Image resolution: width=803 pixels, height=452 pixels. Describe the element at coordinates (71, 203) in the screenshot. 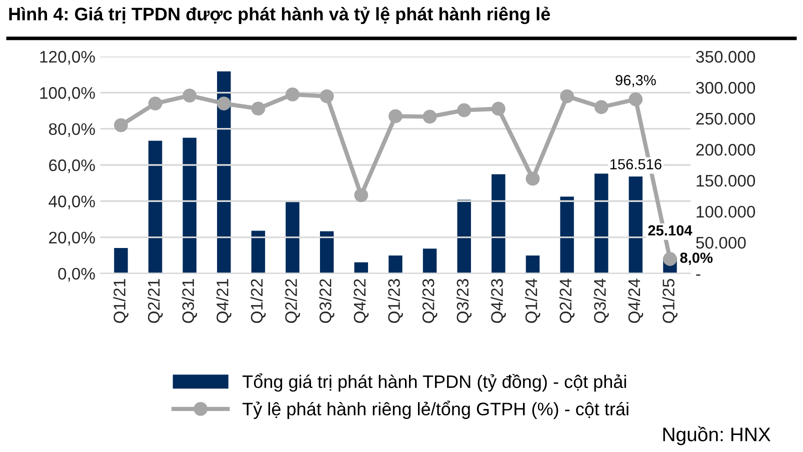

I see `y-tick-label: 40,0%` at that location.